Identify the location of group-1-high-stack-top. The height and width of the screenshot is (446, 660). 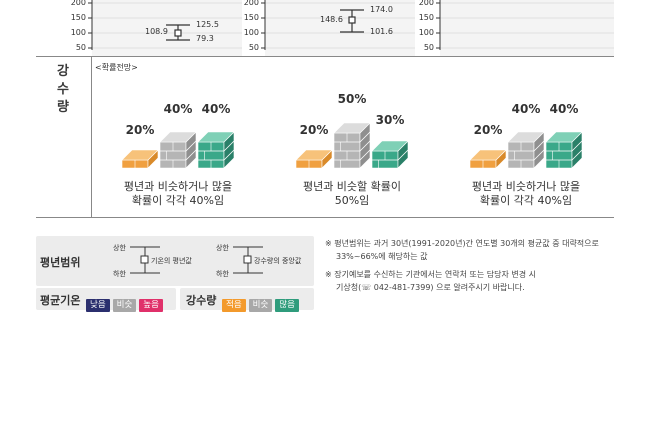
(216, 137).